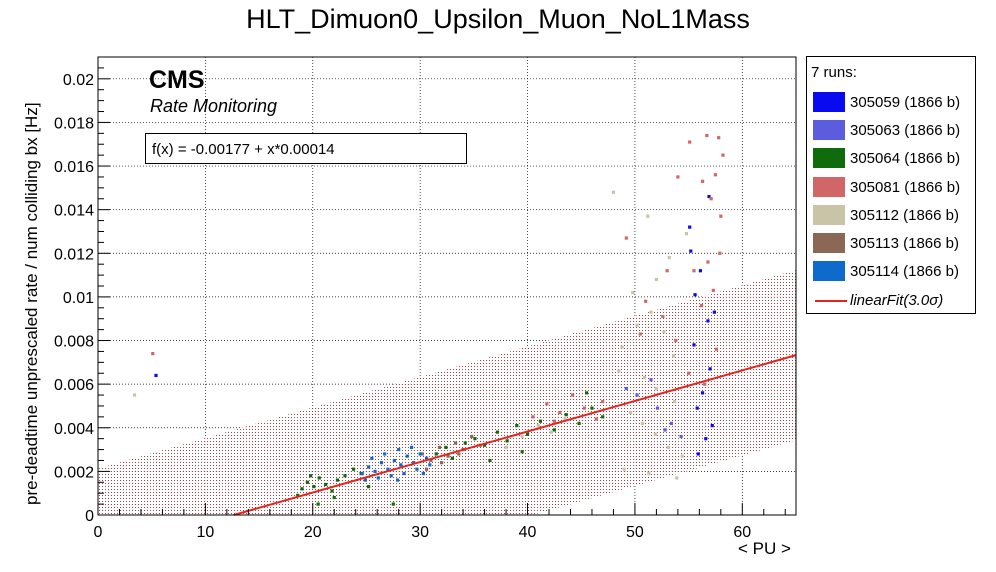 This screenshot has height=572, width=996. Describe the element at coordinates (78, 80) in the screenshot. I see `y-tick-label: 0.02` at that location.